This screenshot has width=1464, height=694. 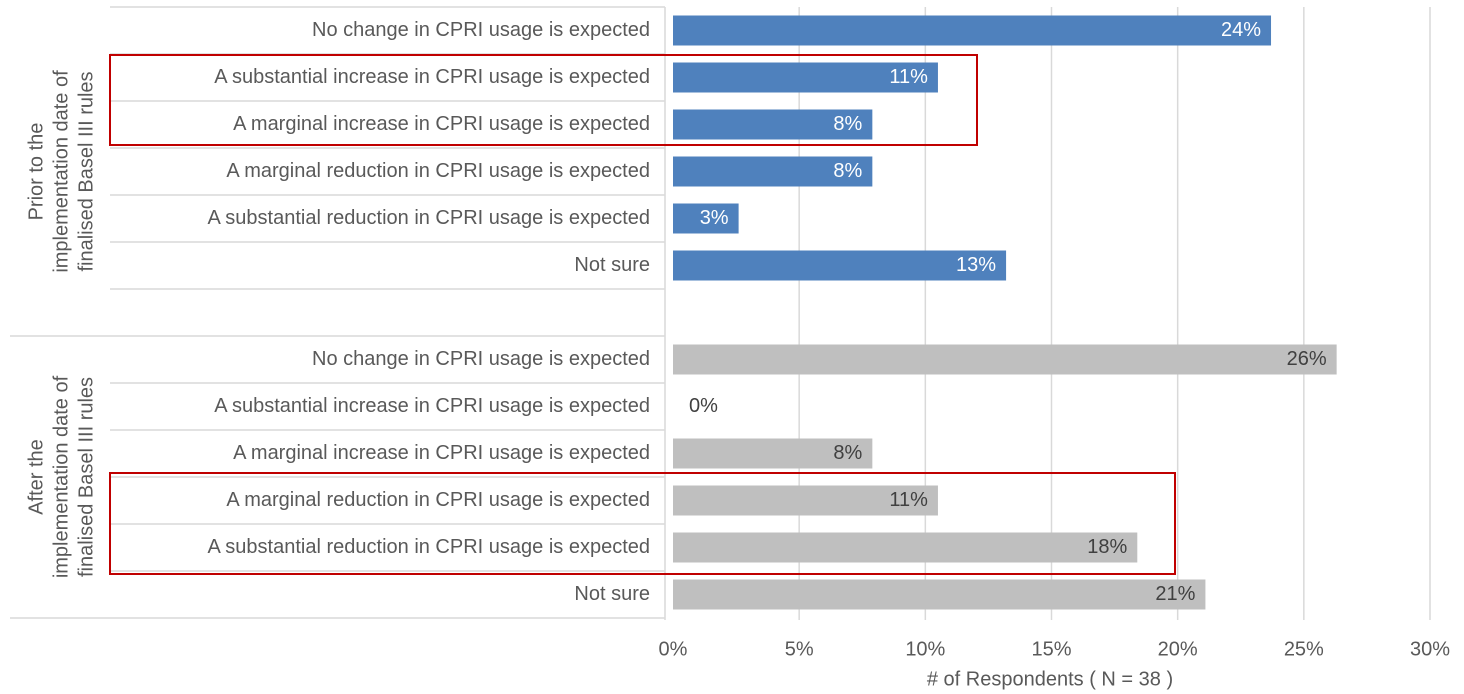 What do you see at coordinates (925, 649) in the screenshot?
I see `x-tick-label: 10%` at bounding box center [925, 649].